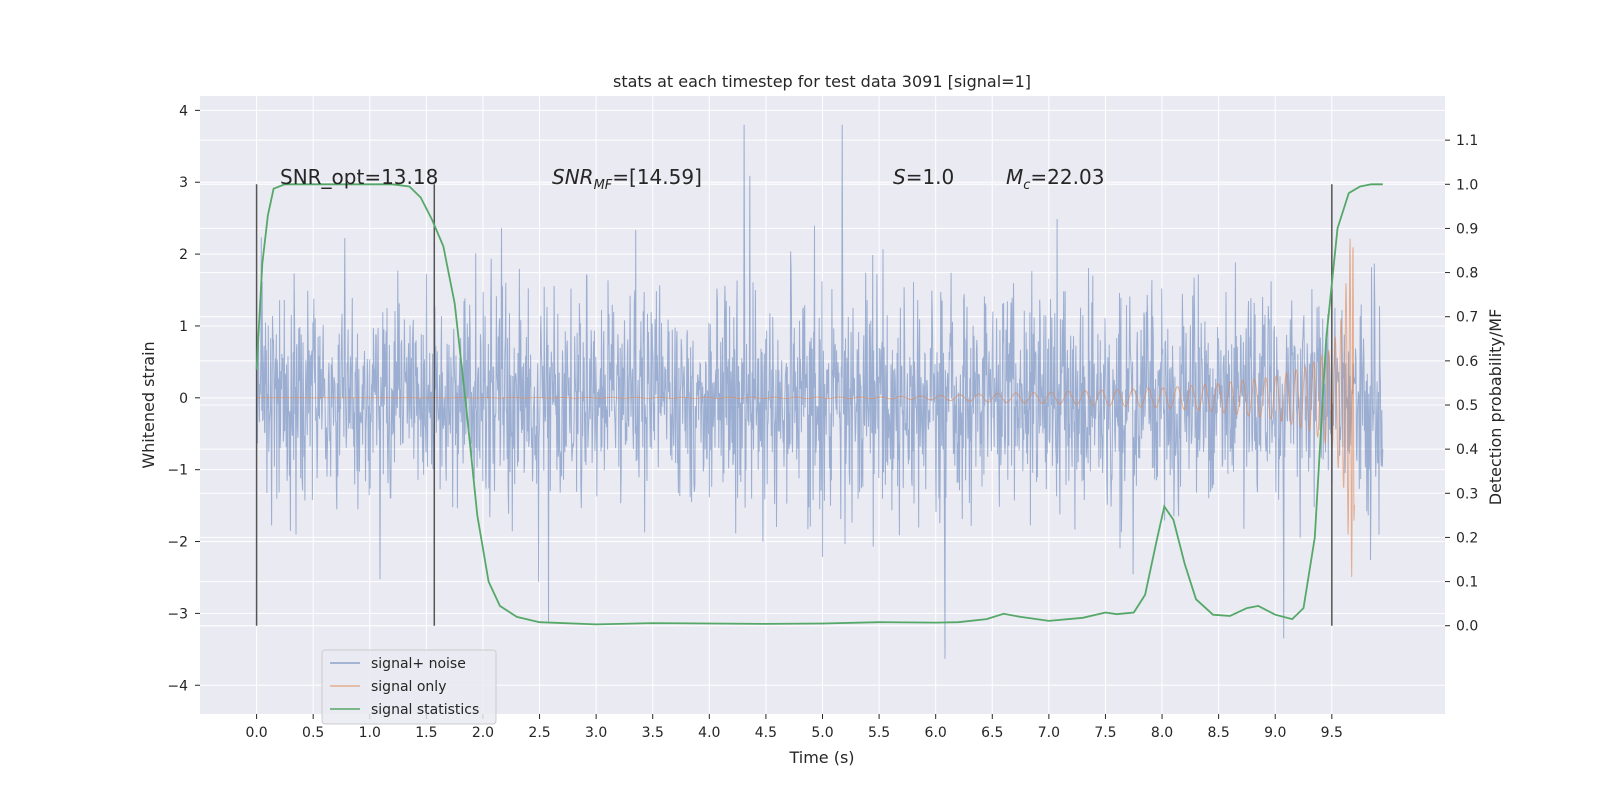 Image resolution: width=1600 pixels, height=800 pixels. I want to click on annotation-s-main: S, so click(899, 177).